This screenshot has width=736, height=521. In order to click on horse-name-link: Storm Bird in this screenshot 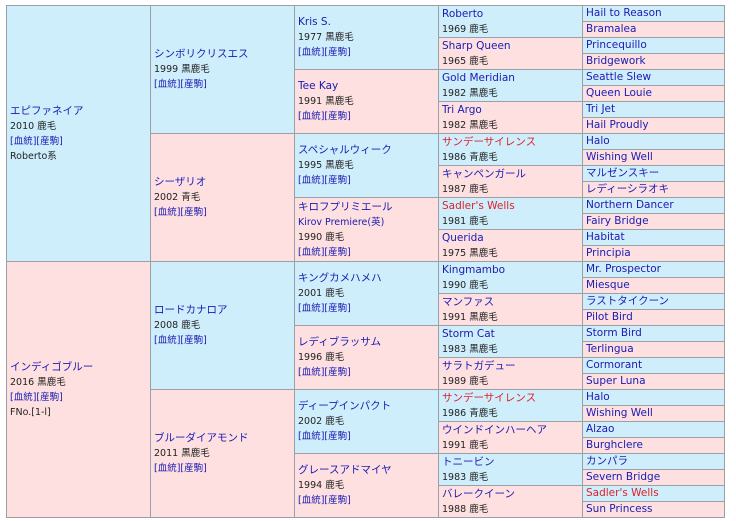, I will do `click(614, 333)`.